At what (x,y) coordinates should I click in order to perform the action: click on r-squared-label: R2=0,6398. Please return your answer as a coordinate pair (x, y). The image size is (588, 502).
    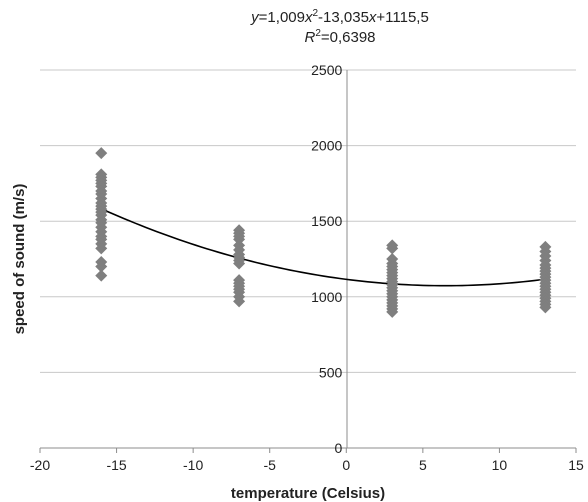
    Looking at the image, I should click on (340, 37).